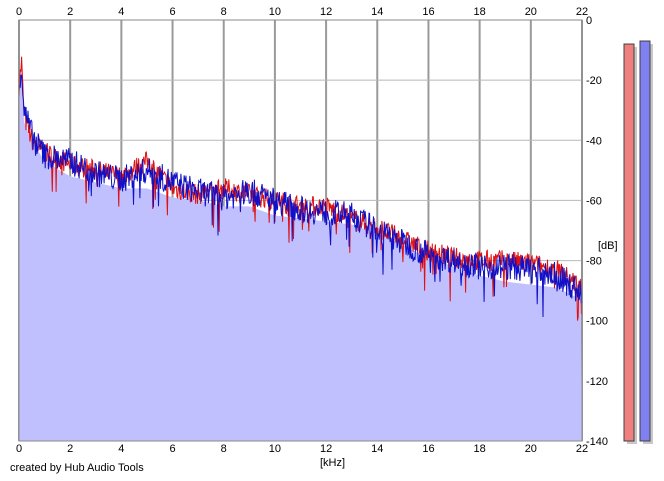 The height and width of the screenshot is (481, 664). I want to click on credit-text: created by Hub Audio Tools, so click(77, 468).